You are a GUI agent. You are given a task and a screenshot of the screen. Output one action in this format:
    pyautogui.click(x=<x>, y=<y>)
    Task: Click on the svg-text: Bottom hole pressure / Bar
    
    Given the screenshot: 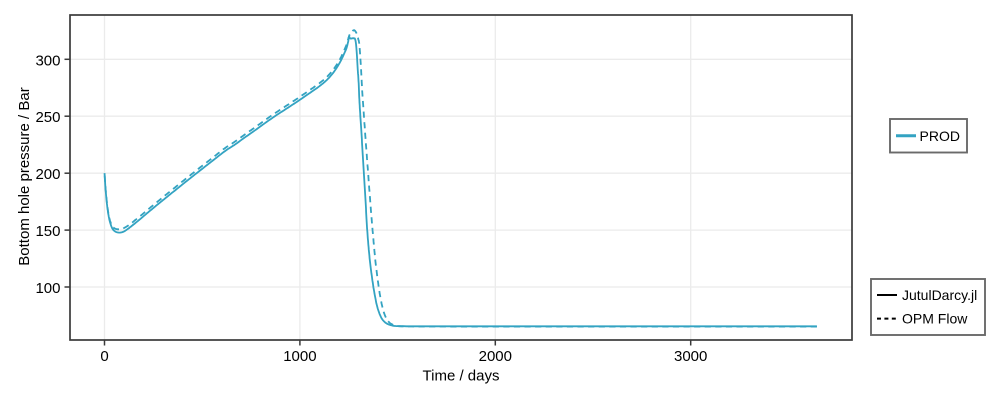 What is the action you would take?
    pyautogui.click(x=24, y=176)
    